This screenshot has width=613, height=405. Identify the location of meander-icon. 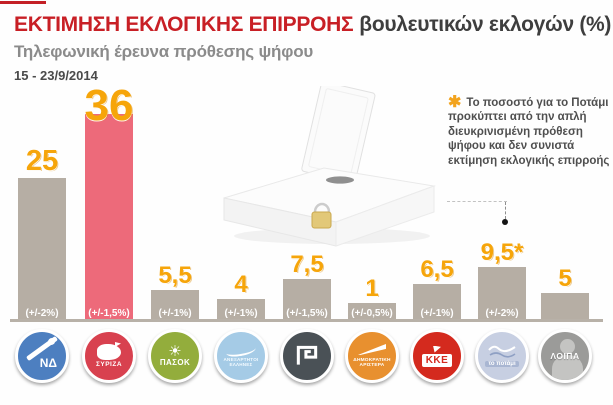
(307, 355).